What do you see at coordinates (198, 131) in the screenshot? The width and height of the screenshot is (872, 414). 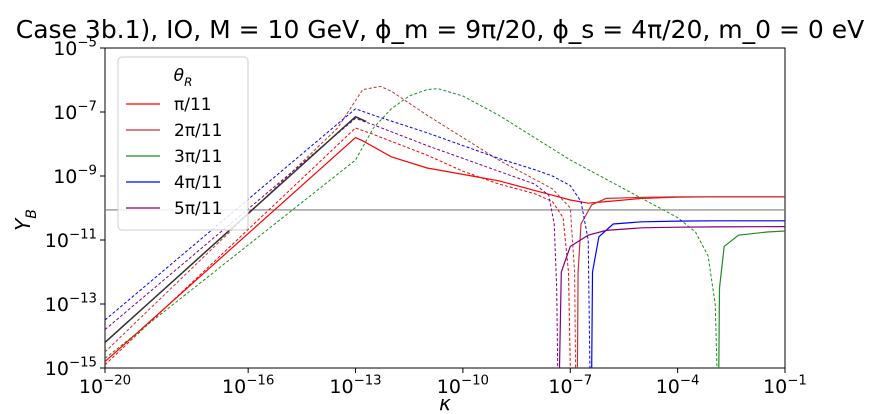 I see `legend-label-2: 2π/11` at bounding box center [198, 131].